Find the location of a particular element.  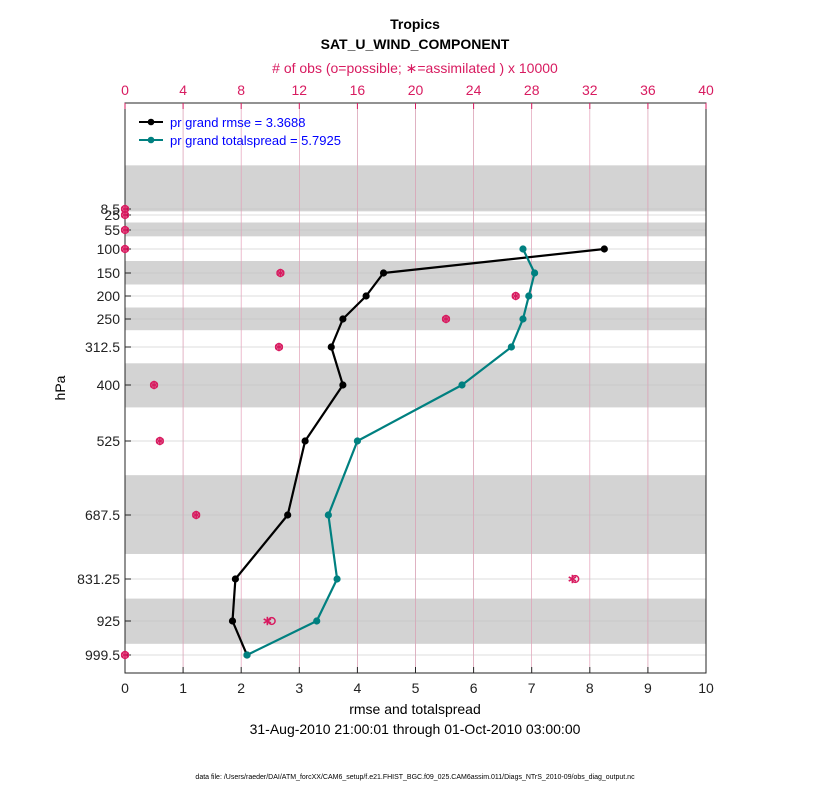

bottom-tick-label: 6 is located at coordinates (474, 688).